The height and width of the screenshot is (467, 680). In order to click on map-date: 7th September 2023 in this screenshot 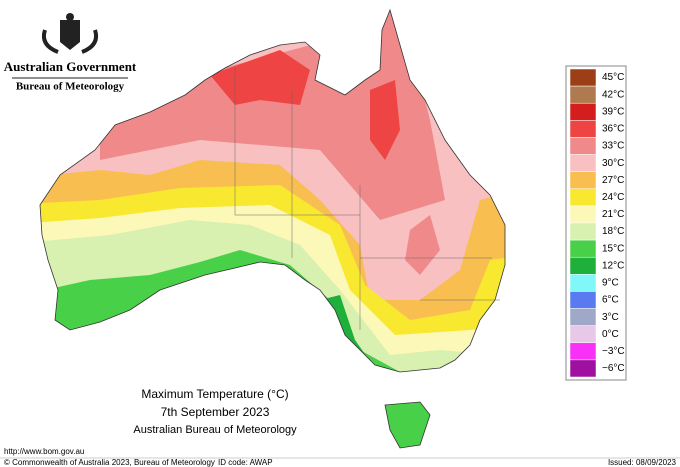, I will do `click(215, 412)`.